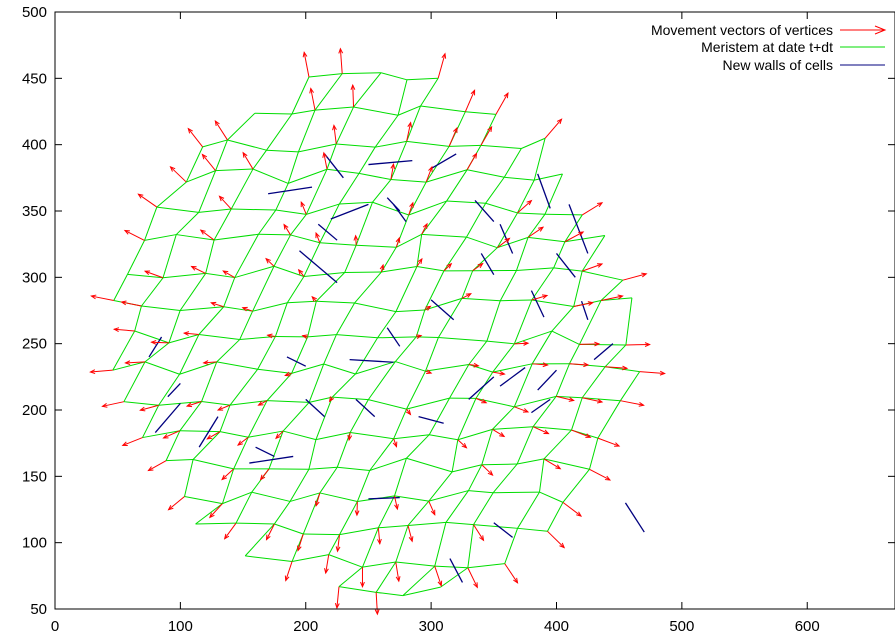  What do you see at coordinates (778, 65) in the screenshot?
I see `legend-label-new-walls: New walls of cells` at bounding box center [778, 65].